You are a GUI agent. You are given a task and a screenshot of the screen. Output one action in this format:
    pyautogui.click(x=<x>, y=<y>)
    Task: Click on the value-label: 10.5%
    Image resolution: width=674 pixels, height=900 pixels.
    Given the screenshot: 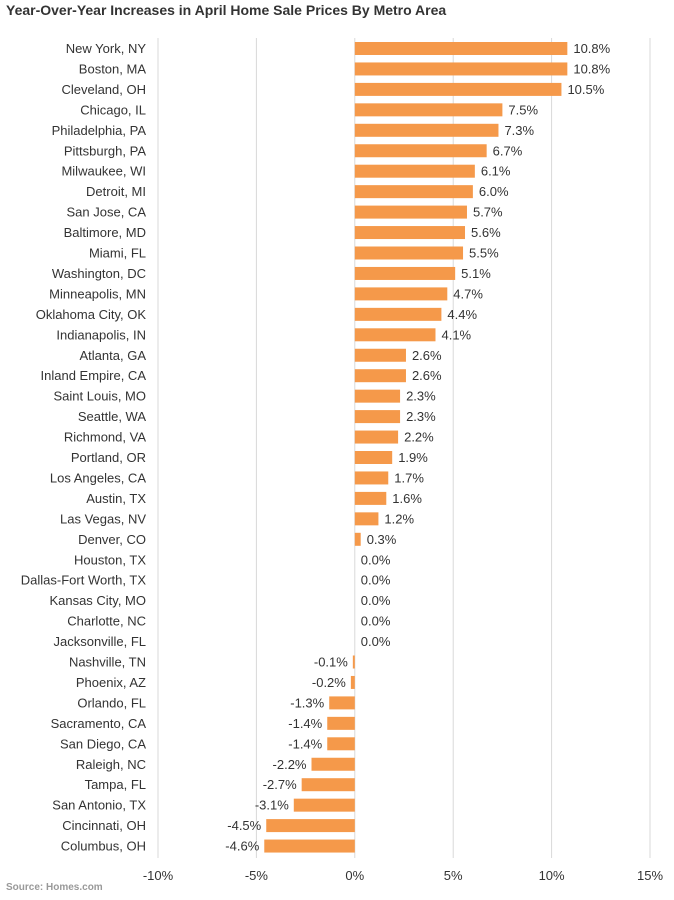 What is the action you would take?
    pyautogui.click(x=585, y=89)
    